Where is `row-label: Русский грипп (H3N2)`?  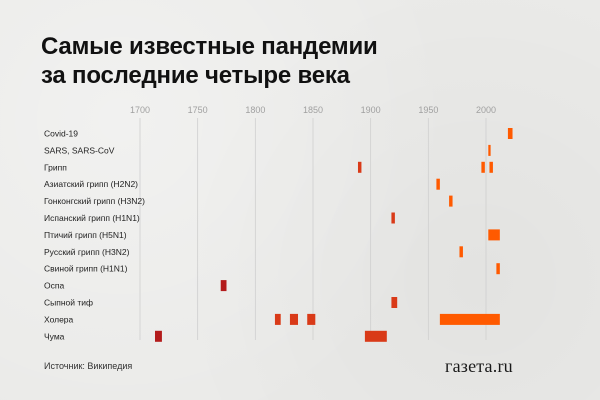 row-label: Русский грипп (H3N2) is located at coordinates (87, 252).